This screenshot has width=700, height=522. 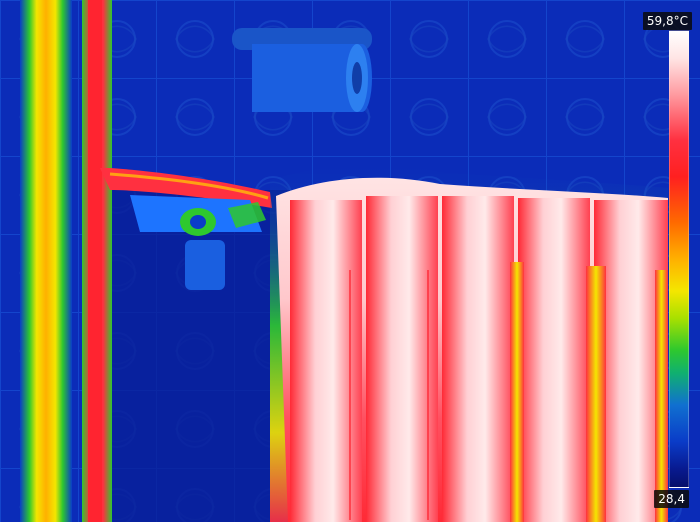 What do you see at coordinates (667, 21) in the screenshot?
I see `temperature-max-label: 59,8°C` at bounding box center [667, 21].